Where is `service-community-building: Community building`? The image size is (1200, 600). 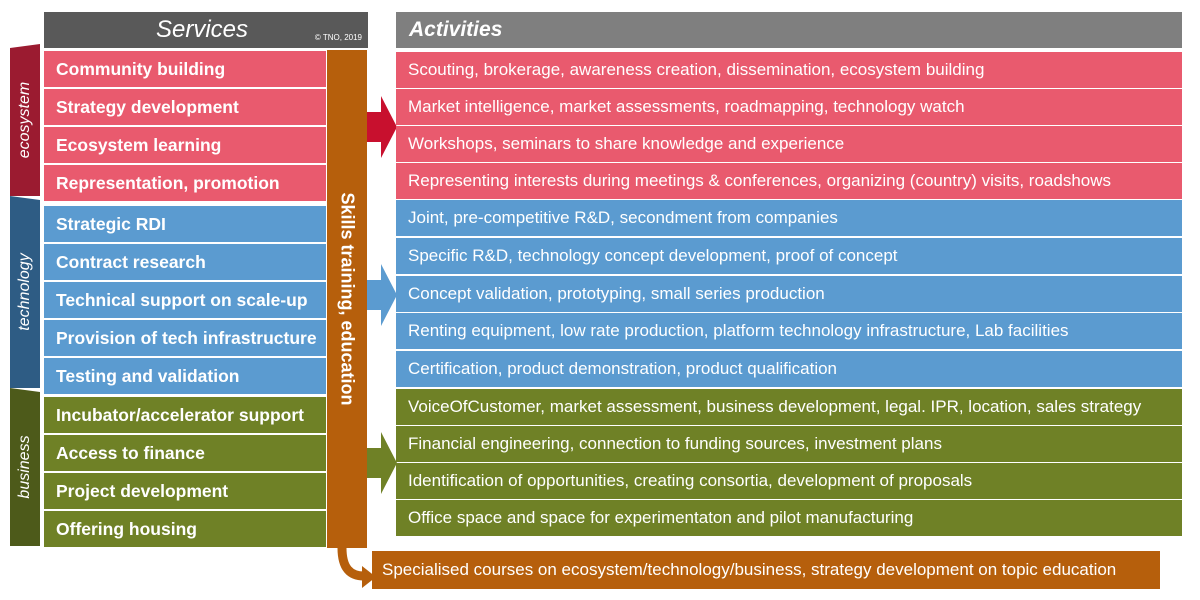 service-community-building: Community building is located at coordinates (185, 69).